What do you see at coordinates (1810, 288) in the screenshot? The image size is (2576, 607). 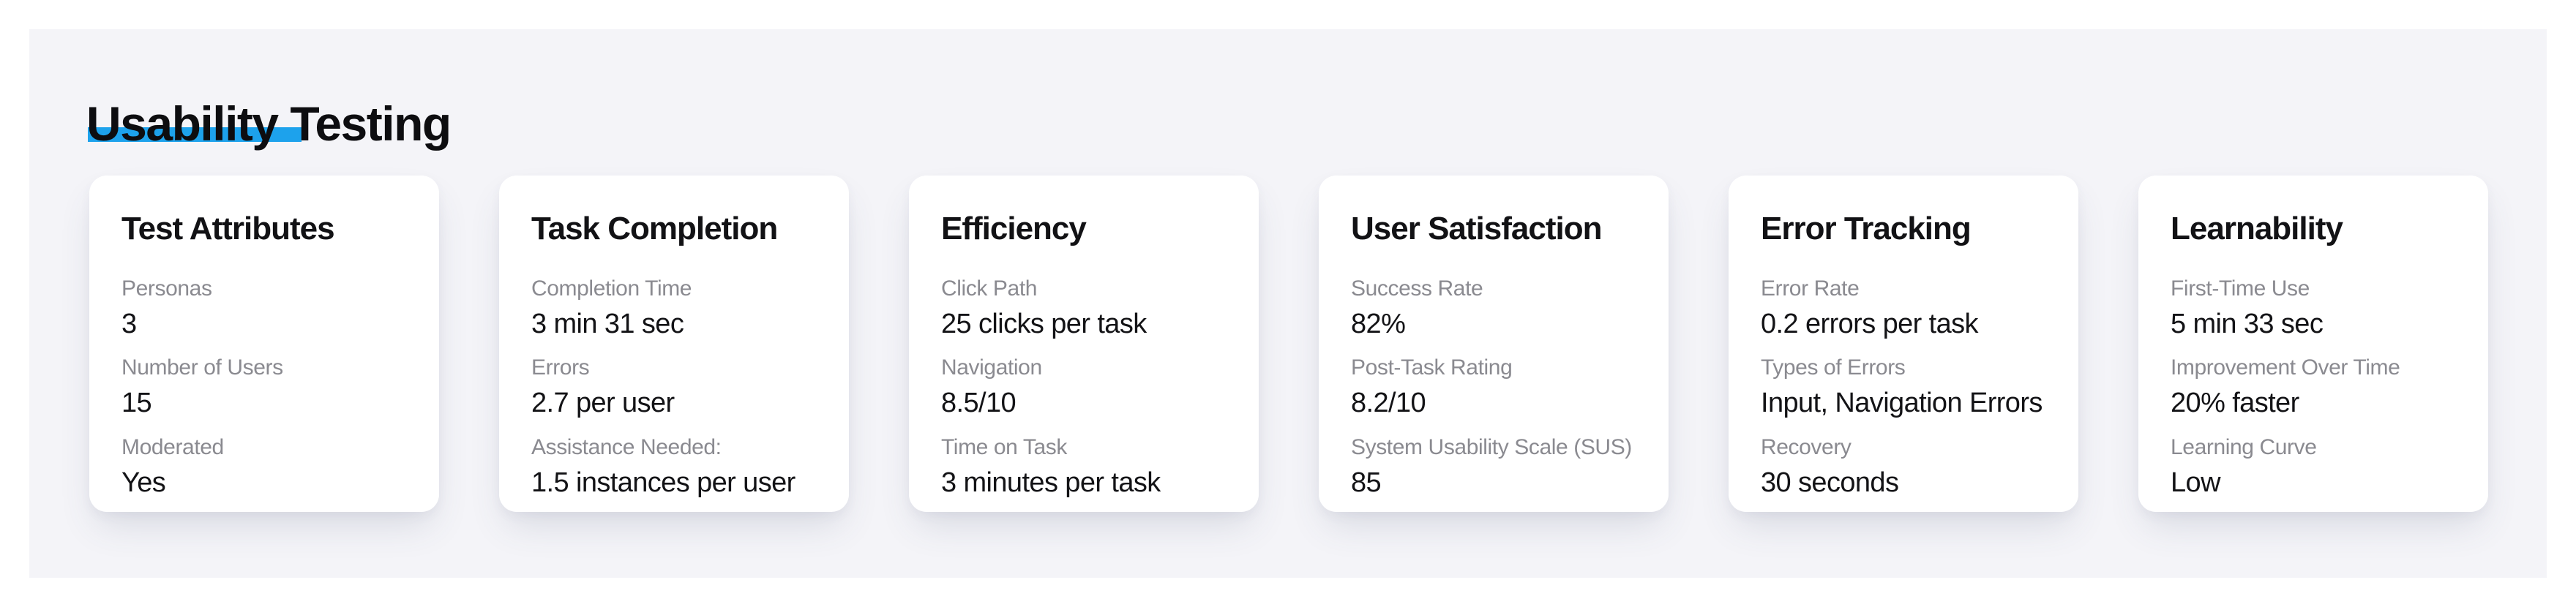 I see `metric-label: Error Rate` at bounding box center [1810, 288].